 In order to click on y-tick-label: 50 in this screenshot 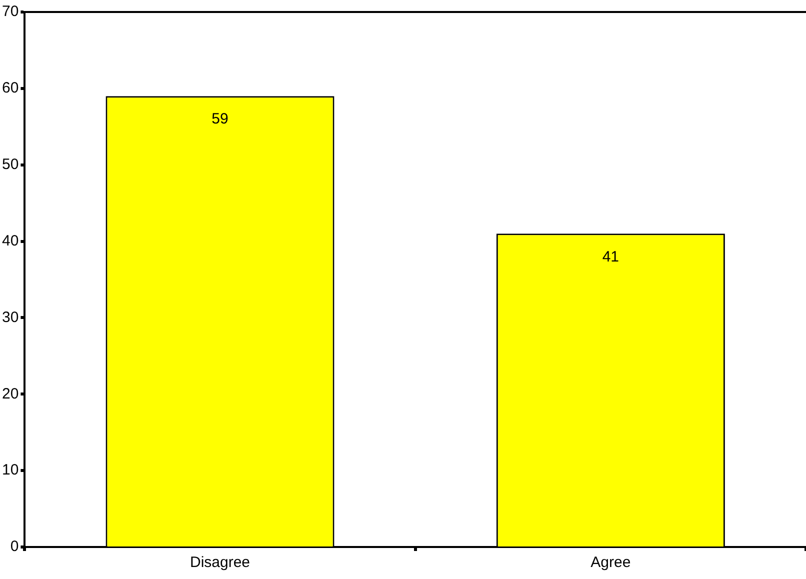, I will do `click(10, 164)`.